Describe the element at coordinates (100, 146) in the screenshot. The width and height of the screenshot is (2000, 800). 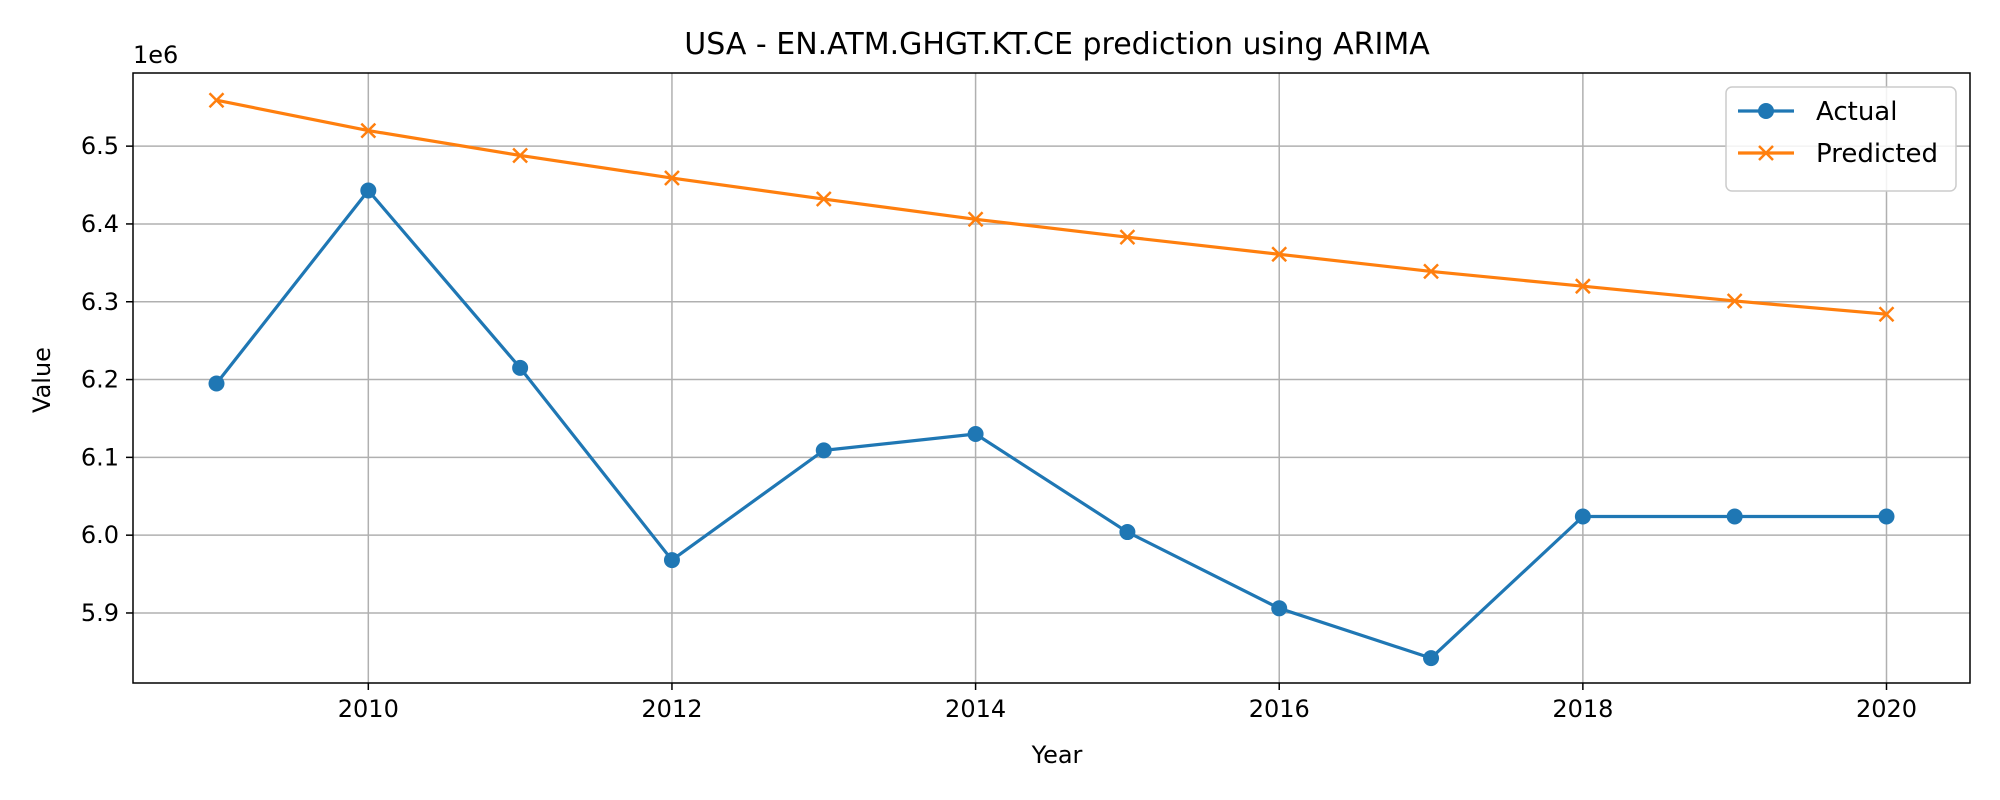
I see `y-tick-label: 6.5` at that location.